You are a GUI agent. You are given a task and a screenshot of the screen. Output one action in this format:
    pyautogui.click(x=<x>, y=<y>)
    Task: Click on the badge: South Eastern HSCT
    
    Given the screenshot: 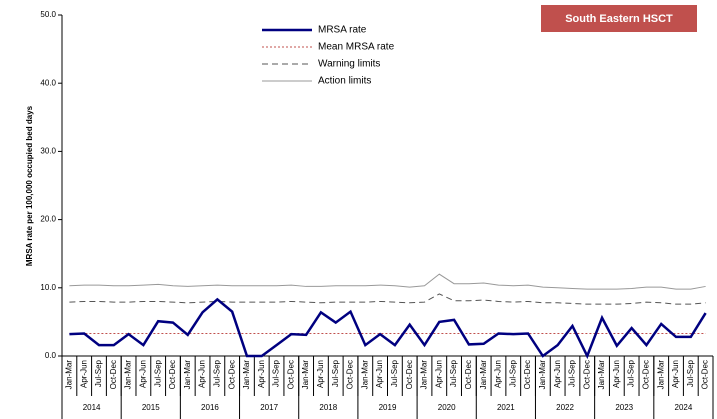 What is the action you would take?
    pyautogui.click(x=619, y=19)
    